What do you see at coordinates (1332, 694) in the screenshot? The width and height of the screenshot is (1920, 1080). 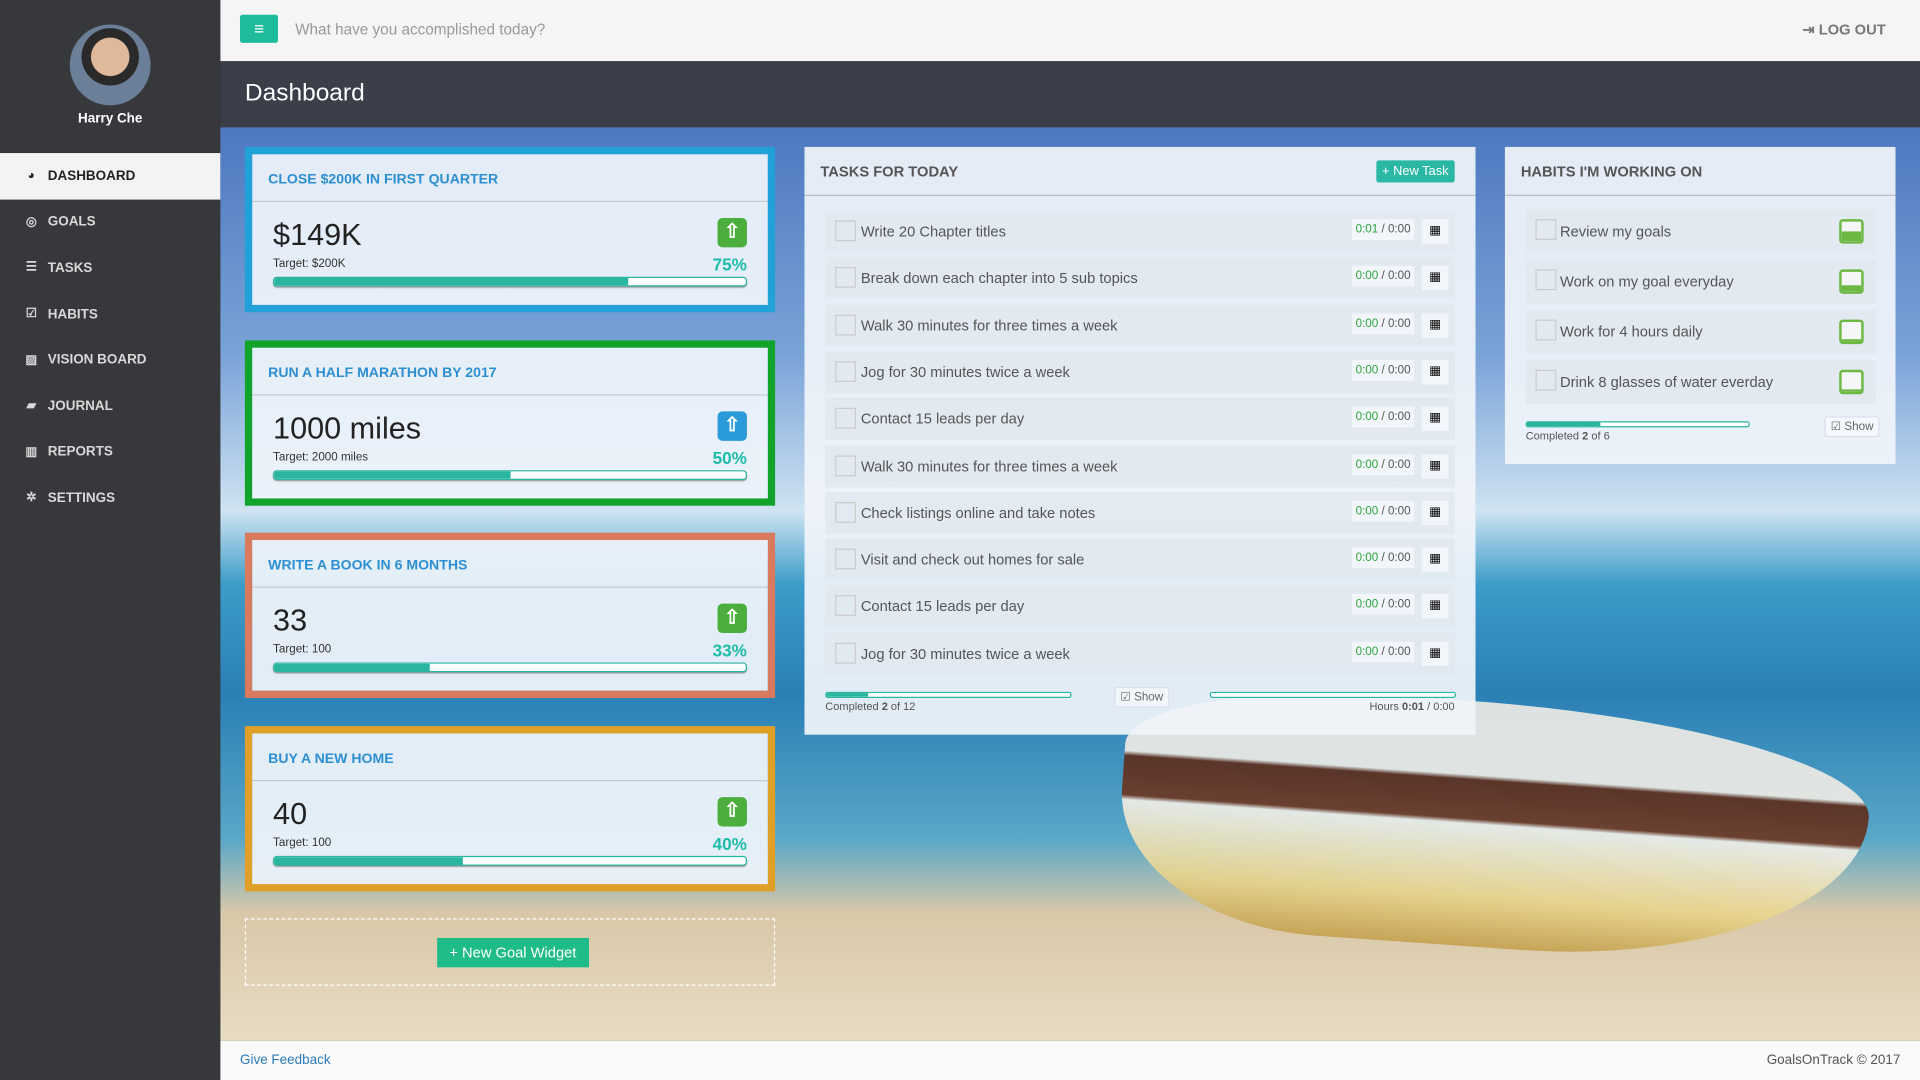 I see `hours-progress` at bounding box center [1332, 694].